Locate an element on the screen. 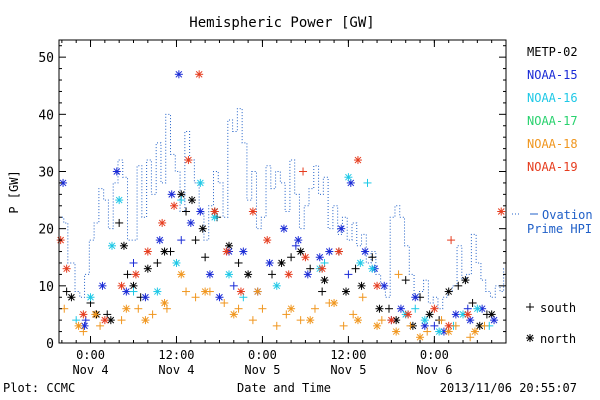  x-tick-label-time: 12:00 is located at coordinates (176, 355).